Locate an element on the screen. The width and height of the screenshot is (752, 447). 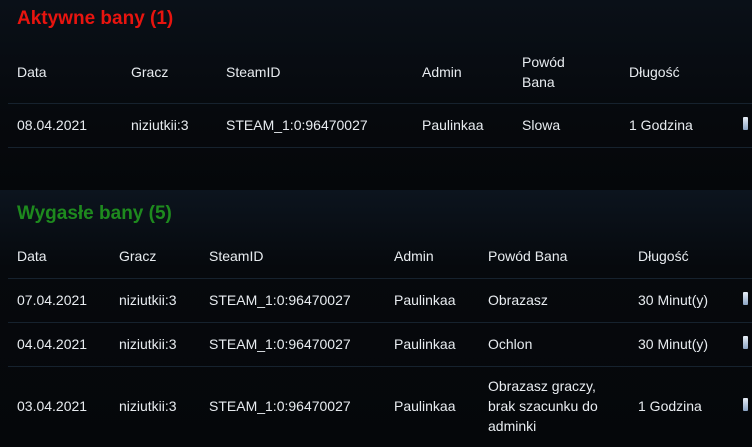
cell-date: 08.04.2021 is located at coordinates (52, 125).